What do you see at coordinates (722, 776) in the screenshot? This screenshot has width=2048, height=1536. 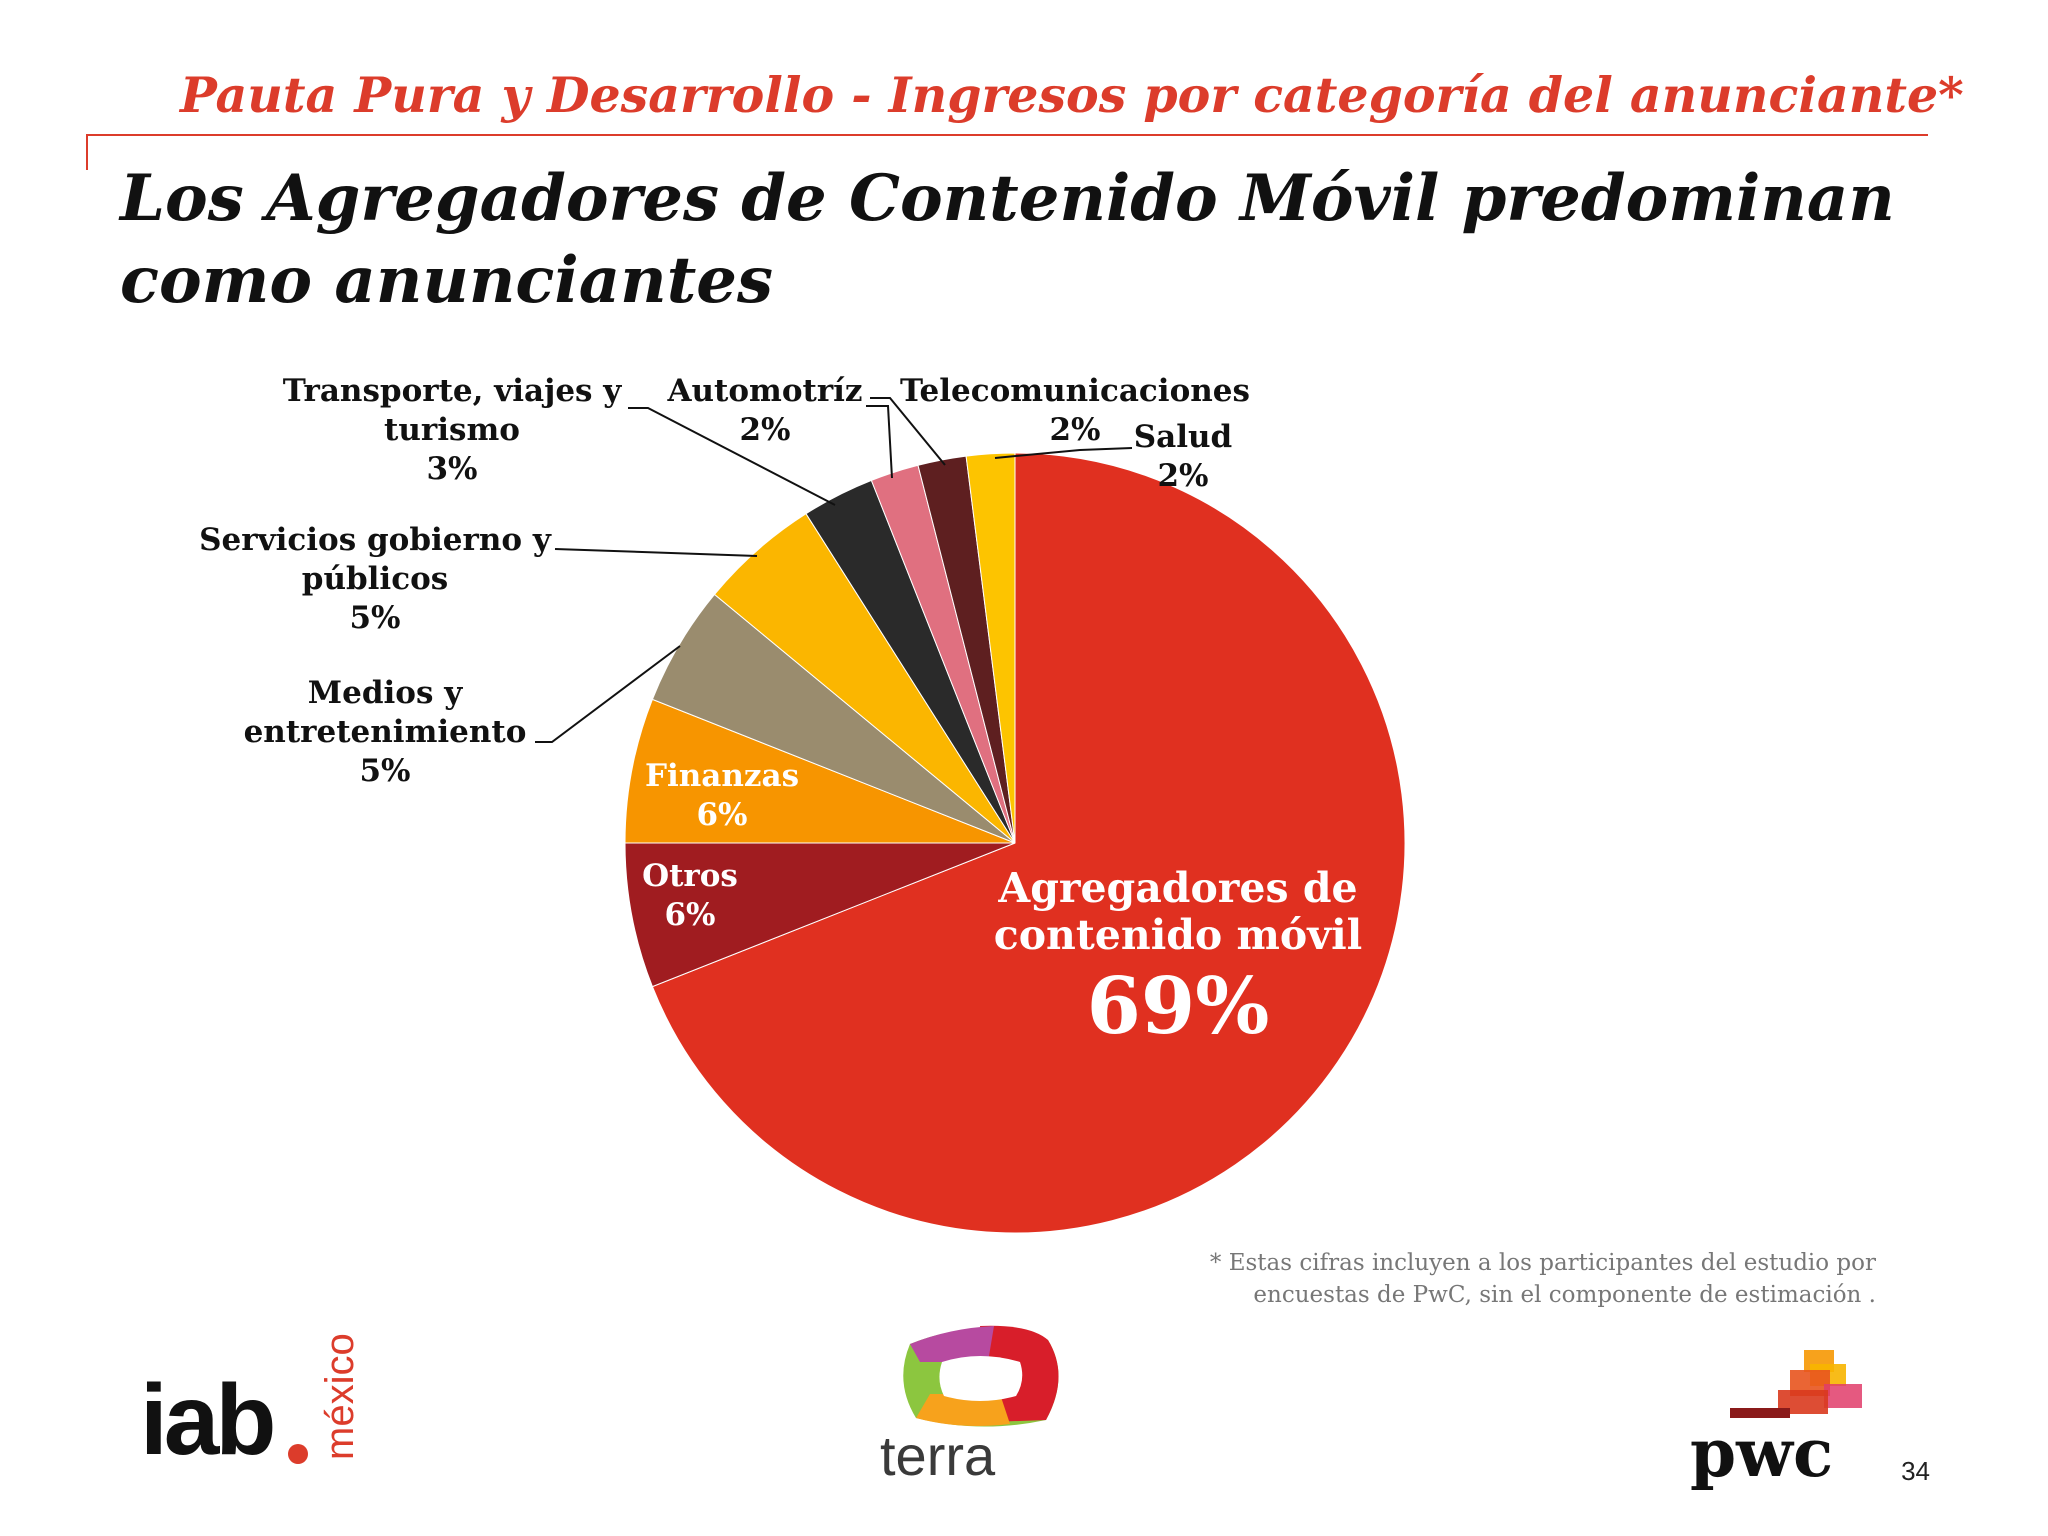 I see `slice-label-finanzas: Finanzas` at bounding box center [722, 776].